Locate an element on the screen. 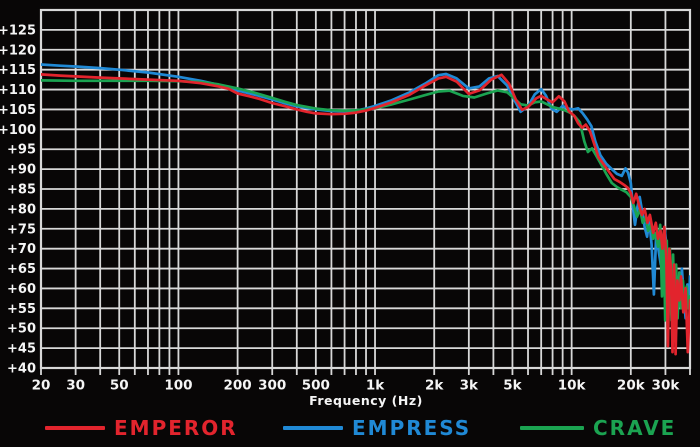 This screenshot has width=700, height=447. x-tick-label: 5k is located at coordinates (512, 386).